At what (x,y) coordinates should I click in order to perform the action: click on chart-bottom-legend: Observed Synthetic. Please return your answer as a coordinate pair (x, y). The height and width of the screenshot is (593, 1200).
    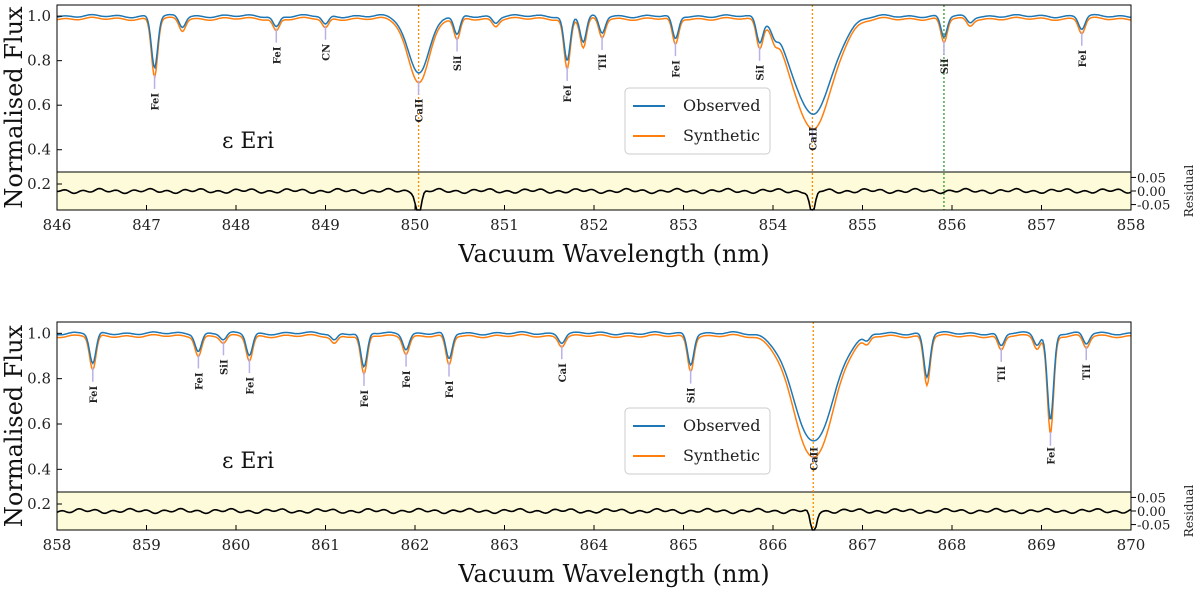
    Looking at the image, I should click on (697, 441).